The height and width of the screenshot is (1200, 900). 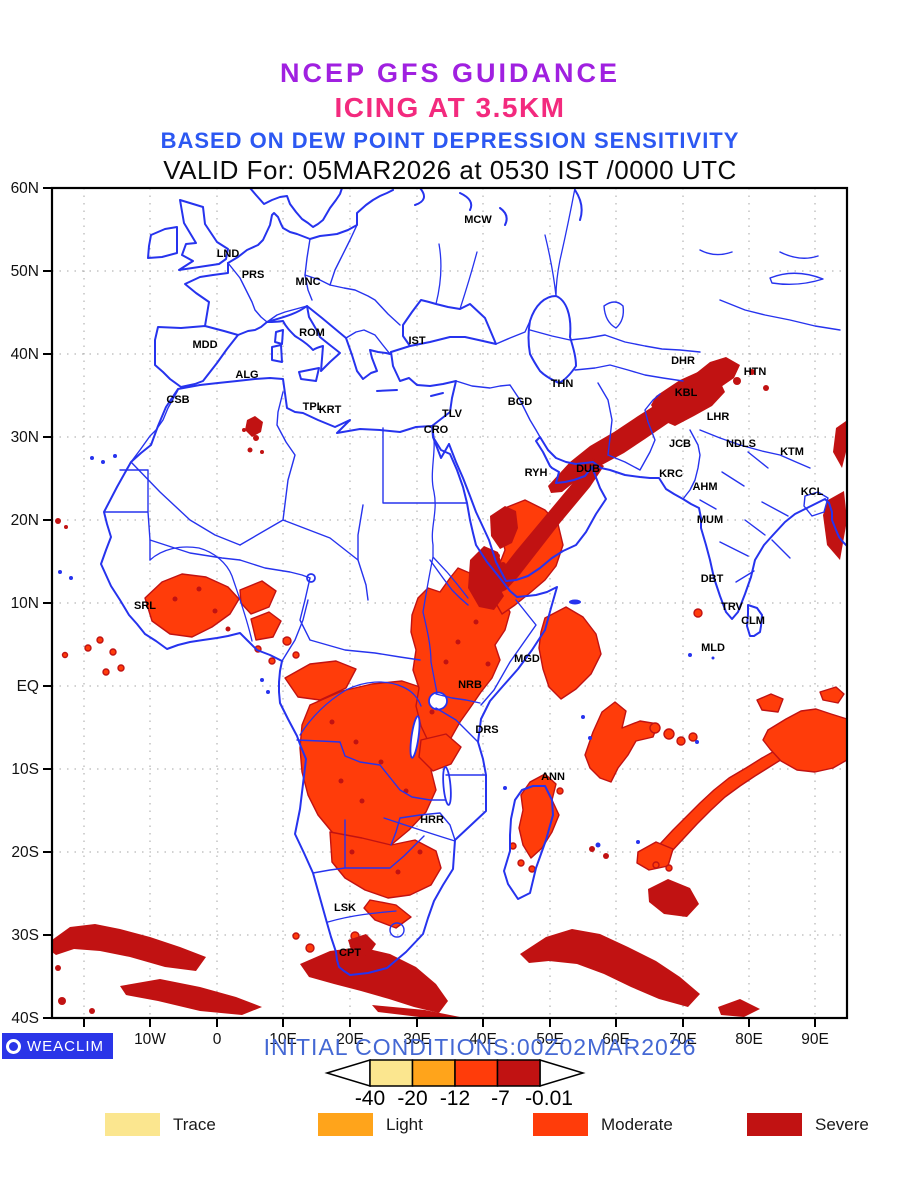 What do you see at coordinates (177, 400) in the screenshot?
I see `station-label-CSB: CSB` at bounding box center [177, 400].